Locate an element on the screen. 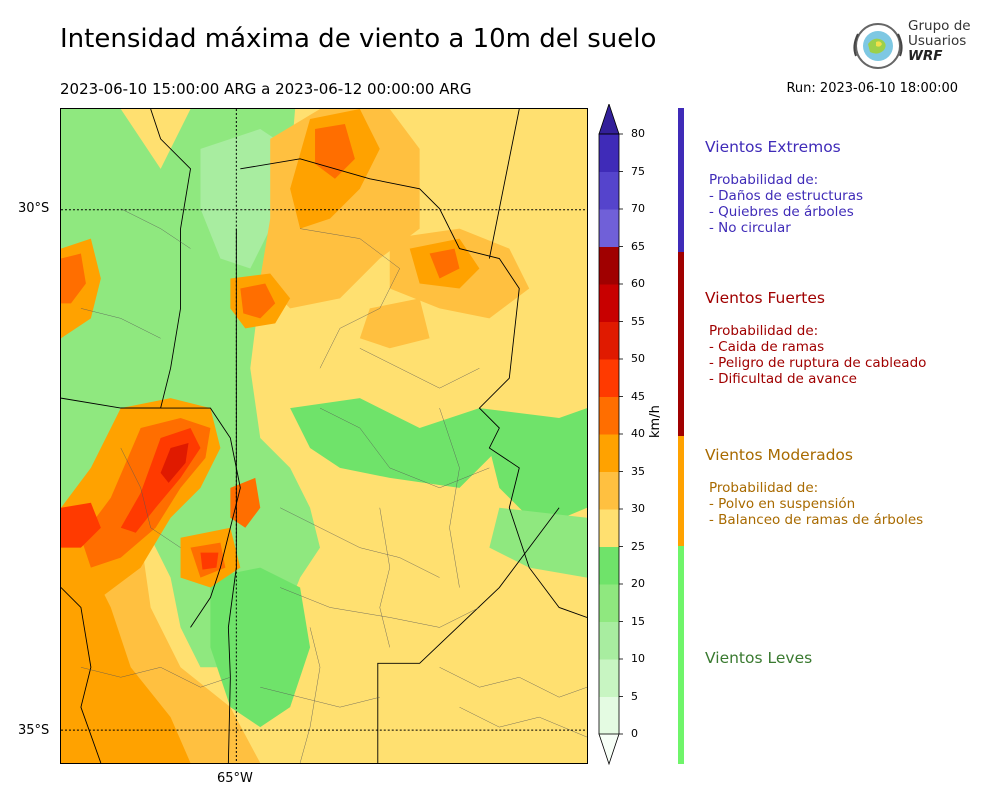 The height and width of the screenshot is (800, 1000). colorbar-tick-label: 40 is located at coordinates (638, 433).